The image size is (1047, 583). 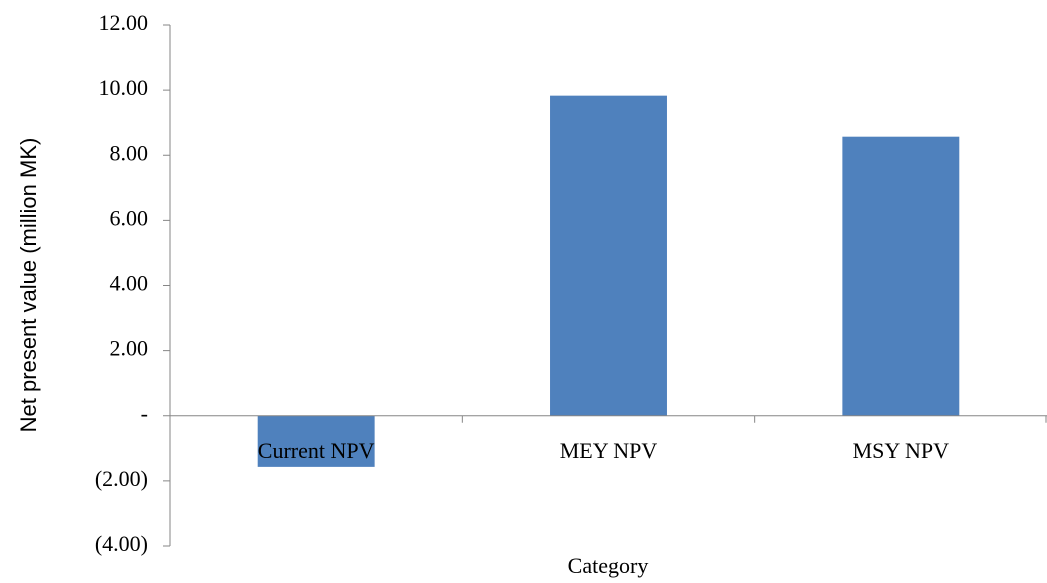 I want to click on x-axis-title: Category, so click(x=608, y=565).